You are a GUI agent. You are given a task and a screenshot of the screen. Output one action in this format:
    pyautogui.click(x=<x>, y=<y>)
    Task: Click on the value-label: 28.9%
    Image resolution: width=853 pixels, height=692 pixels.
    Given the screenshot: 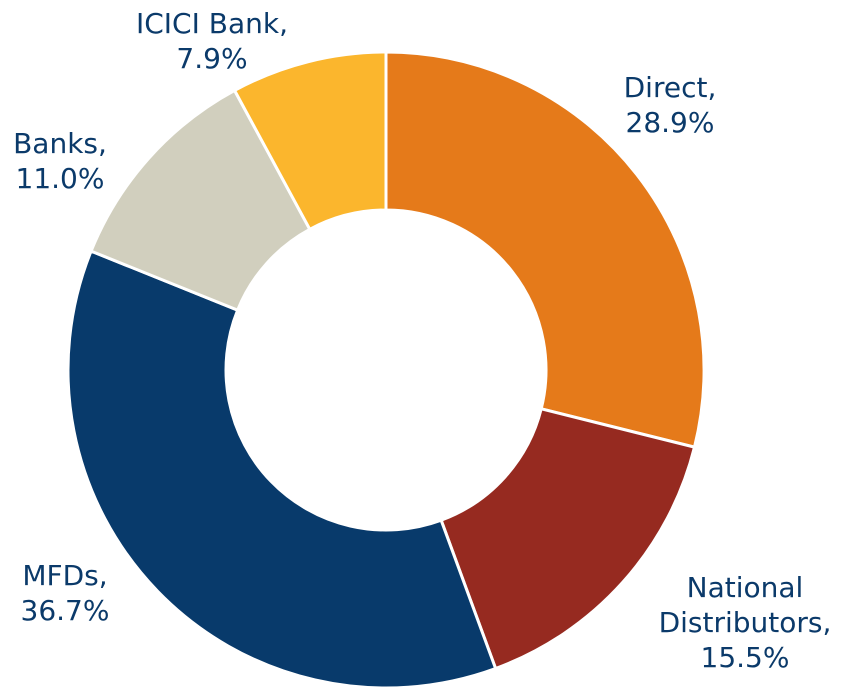 What is the action you would take?
    pyautogui.click(x=670, y=122)
    